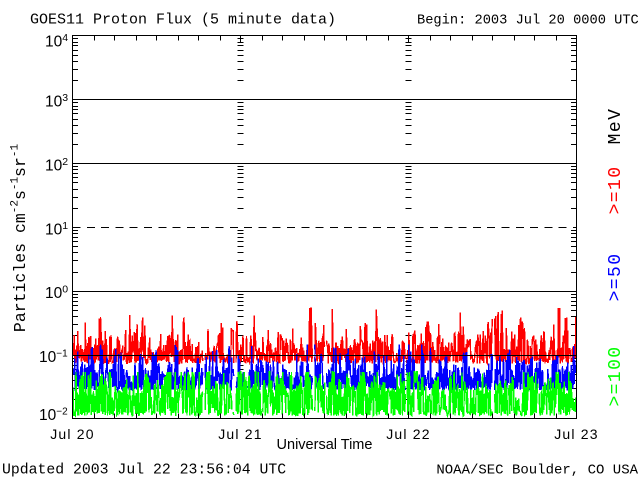  Describe the element at coordinates (528, 21) in the screenshot. I see `svg-text: Begin: 2003 Jul 20 0000 UTC` at that location.